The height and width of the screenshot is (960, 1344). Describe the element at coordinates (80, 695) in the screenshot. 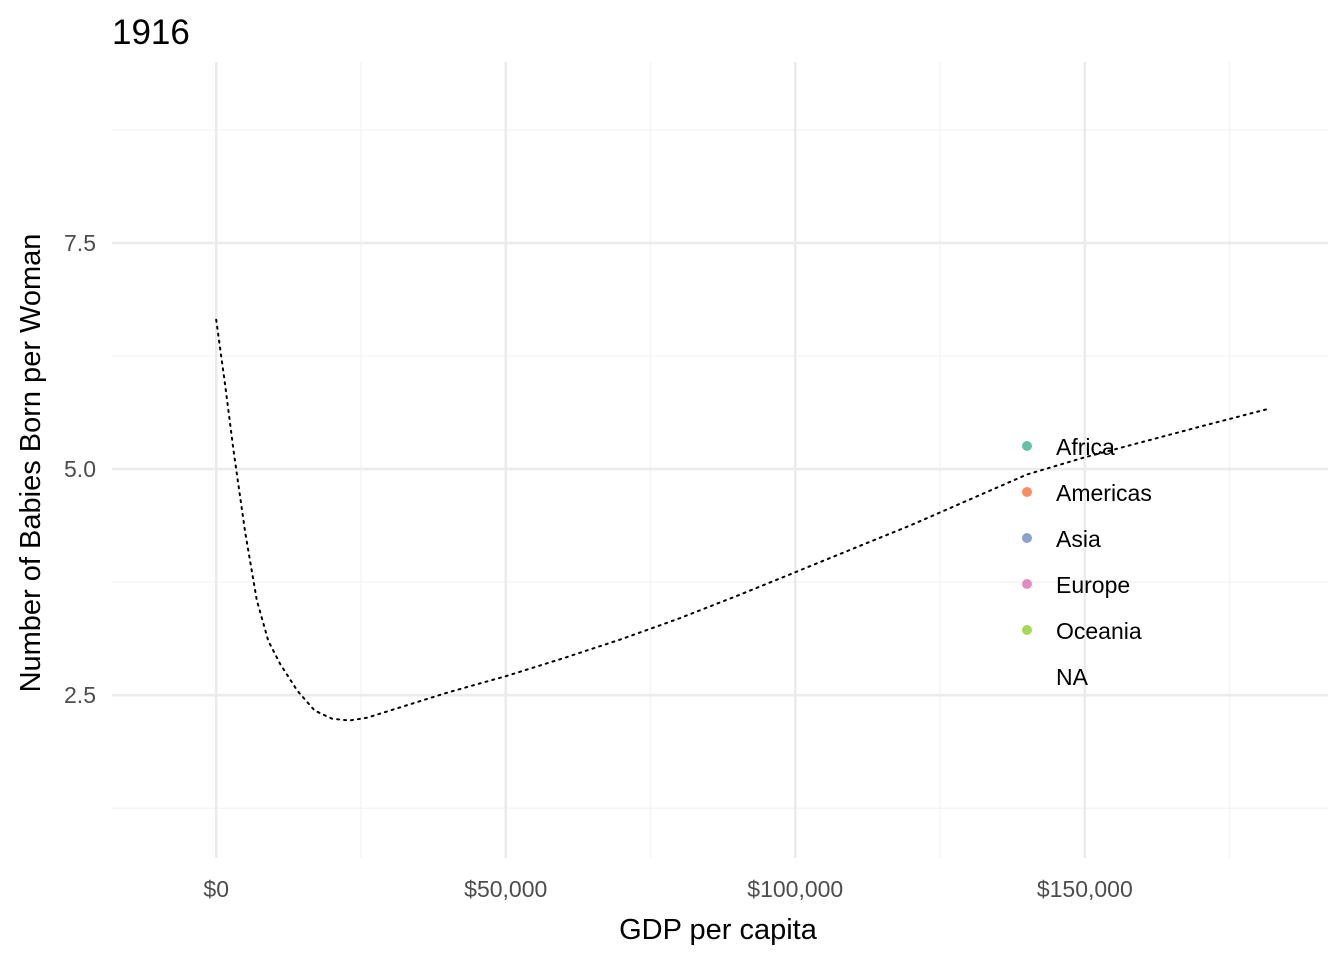

I see `y-tick-label: 2.5` at that location.